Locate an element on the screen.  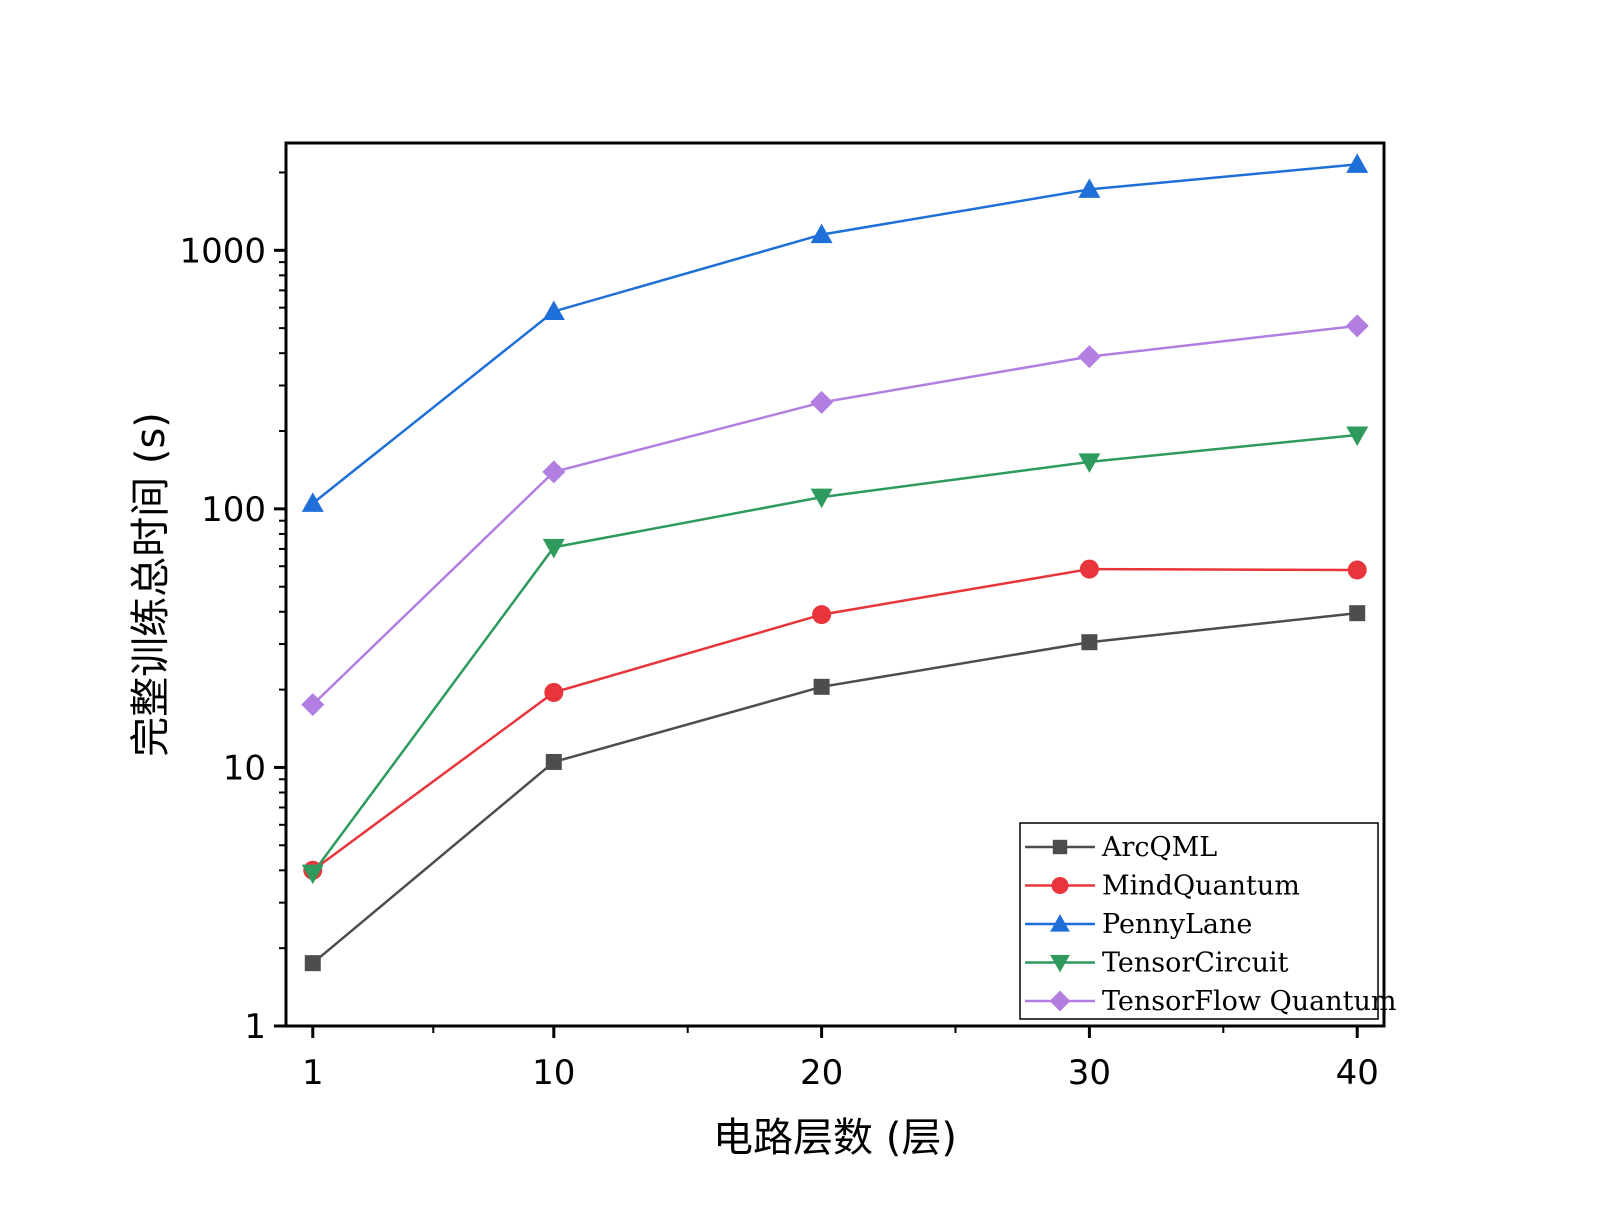
y-axis-title: 完整训练总时间 (s) is located at coordinates (151, 584).